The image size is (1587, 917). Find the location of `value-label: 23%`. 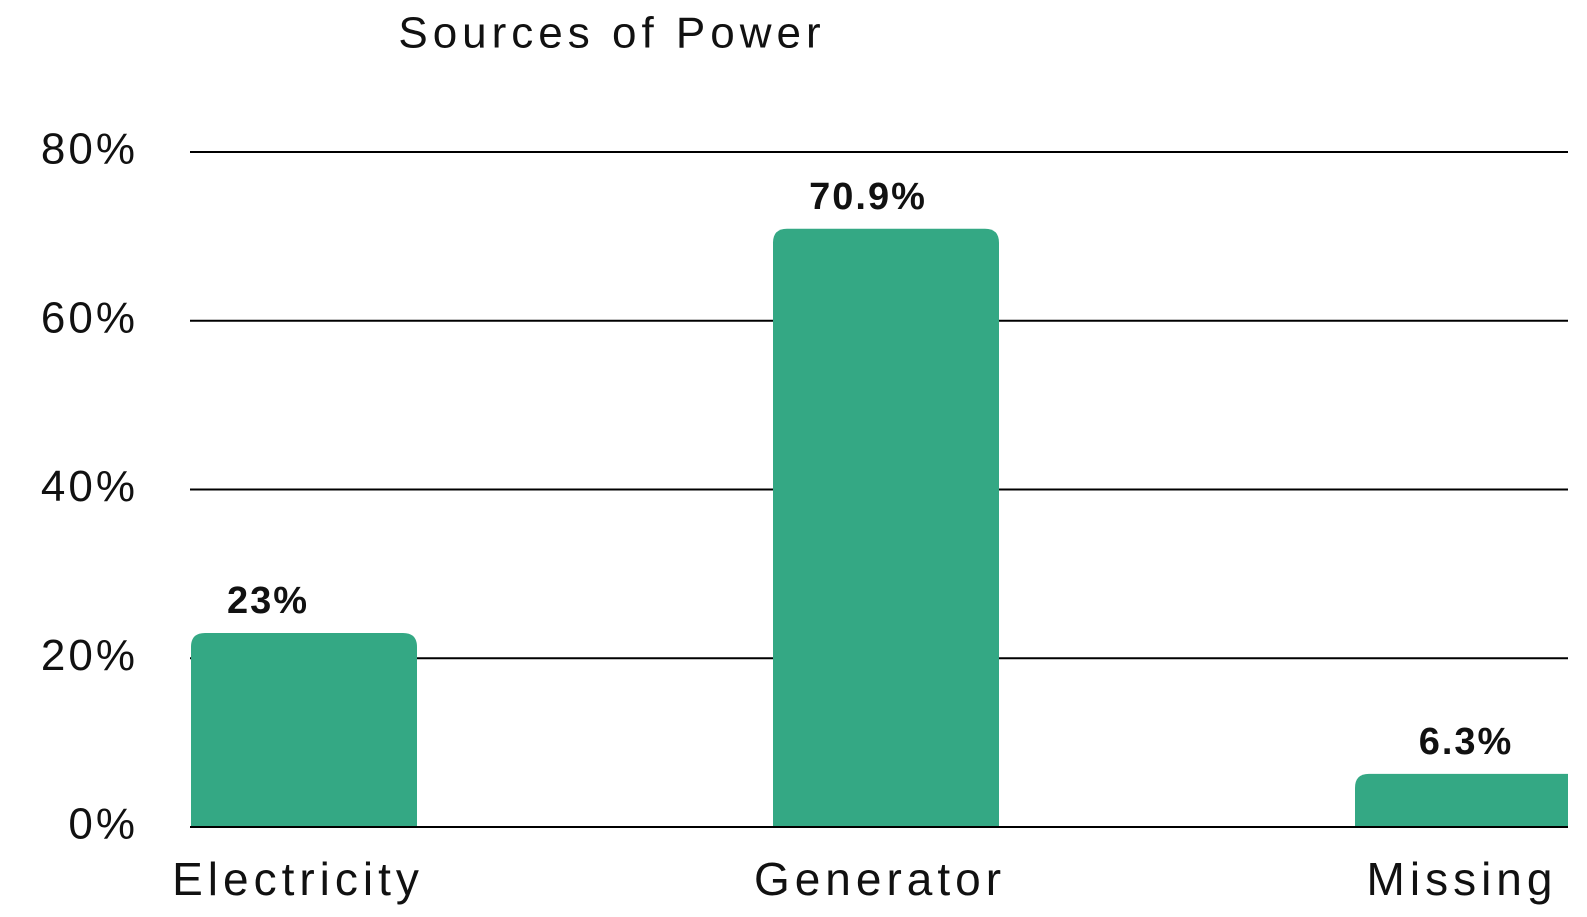

value-label: 23% is located at coordinates (268, 601).